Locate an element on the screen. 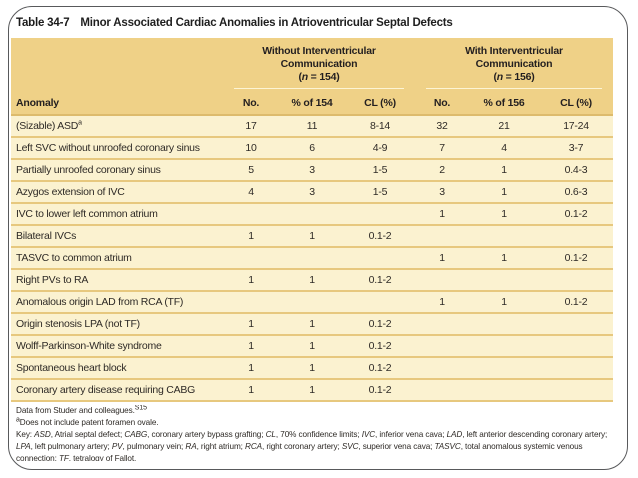 The width and height of the screenshot is (638, 478). value-cell: 17-24 is located at coordinates (576, 126).